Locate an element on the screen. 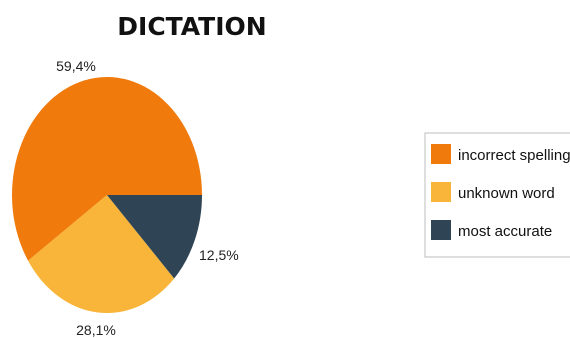 This screenshot has height=338, width=570. pie-slice-unknown-word is located at coordinates (101, 254).